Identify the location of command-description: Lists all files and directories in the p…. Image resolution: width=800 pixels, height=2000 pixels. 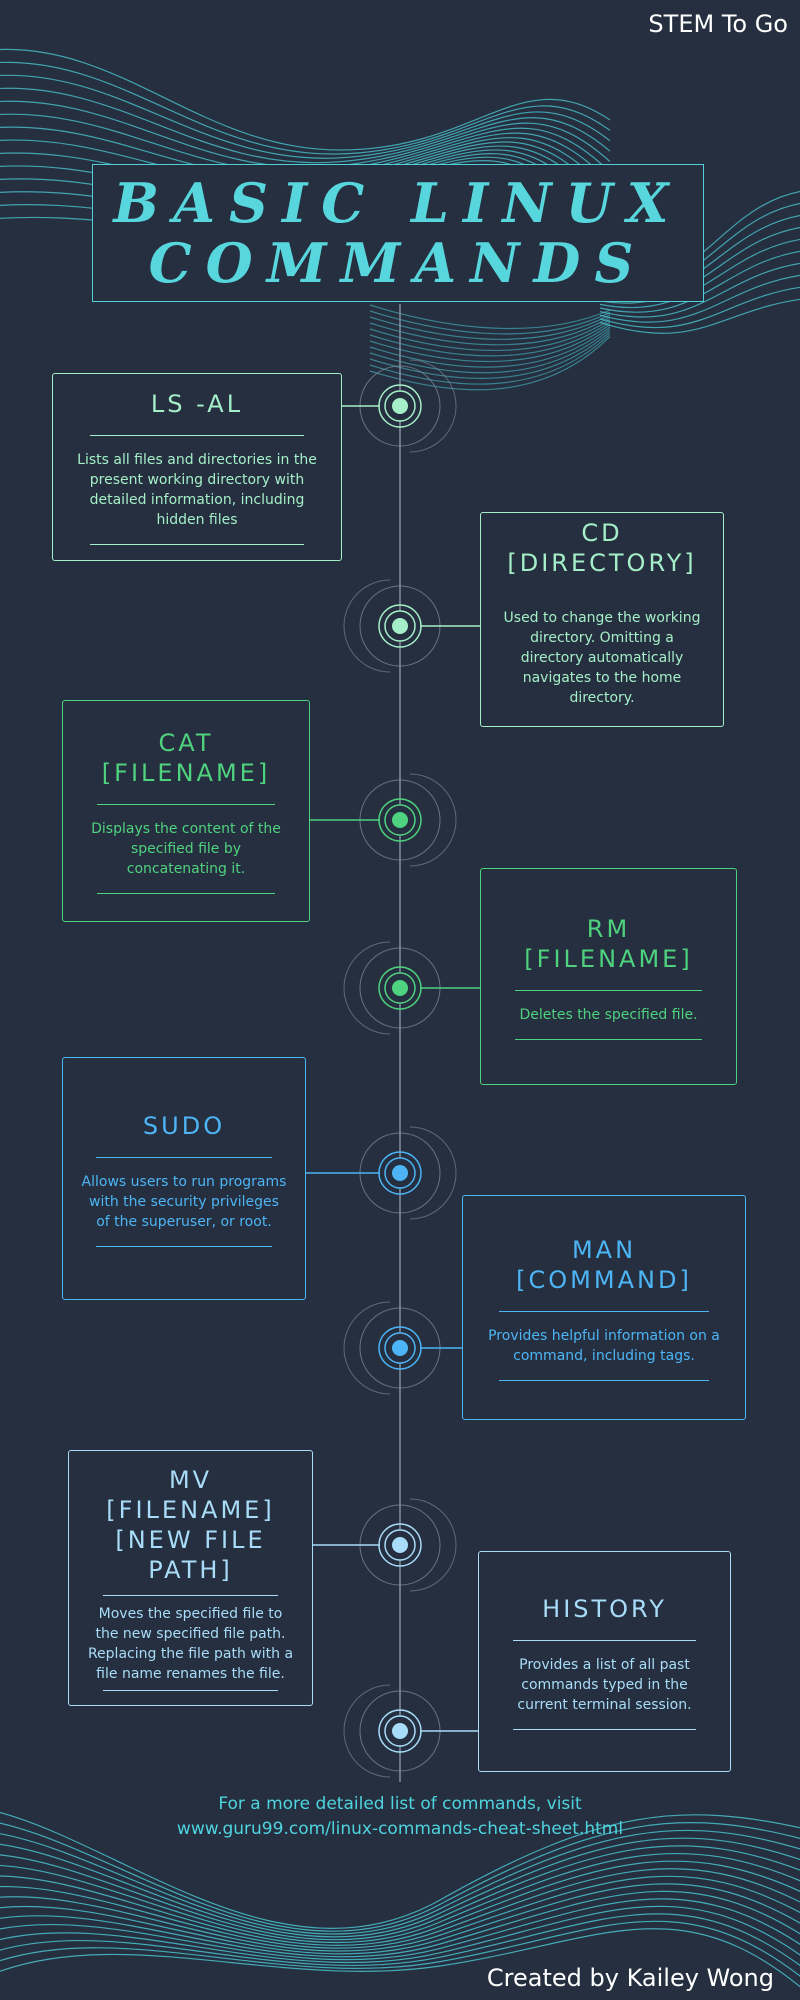
(197, 490).